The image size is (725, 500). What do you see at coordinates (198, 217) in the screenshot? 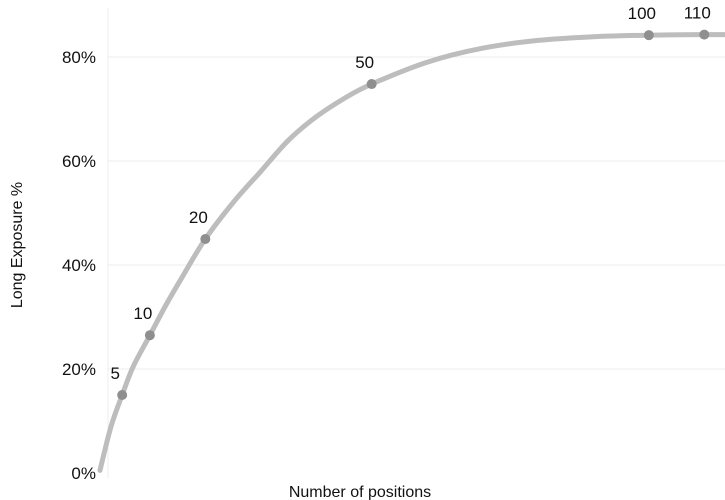
I see `data-label-20: 20` at bounding box center [198, 217].